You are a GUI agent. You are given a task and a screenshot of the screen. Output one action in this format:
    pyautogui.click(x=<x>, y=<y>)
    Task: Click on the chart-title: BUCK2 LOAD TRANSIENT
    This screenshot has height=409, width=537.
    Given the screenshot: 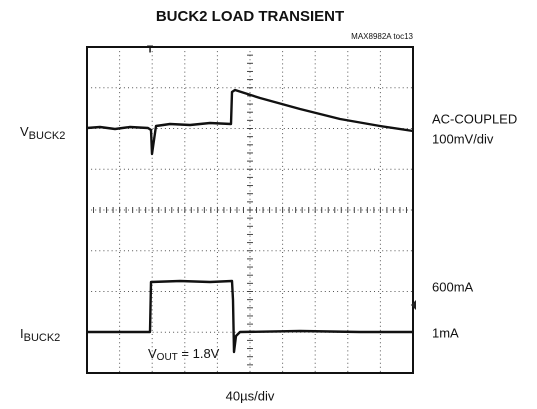 What is the action you would take?
    pyautogui.click(x=250, y=16)
    